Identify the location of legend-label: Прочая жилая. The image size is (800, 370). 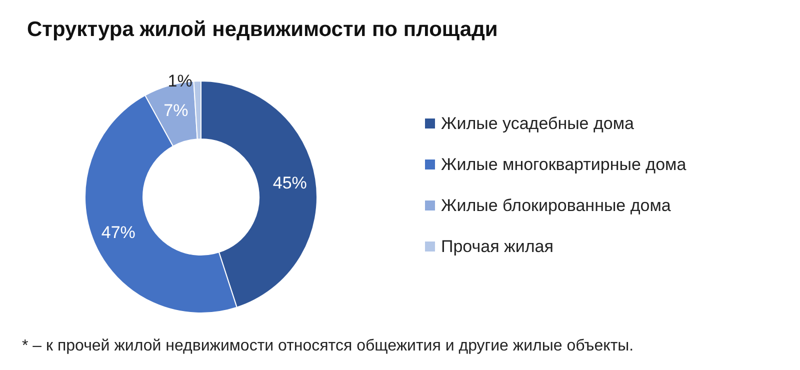
(497, 246).